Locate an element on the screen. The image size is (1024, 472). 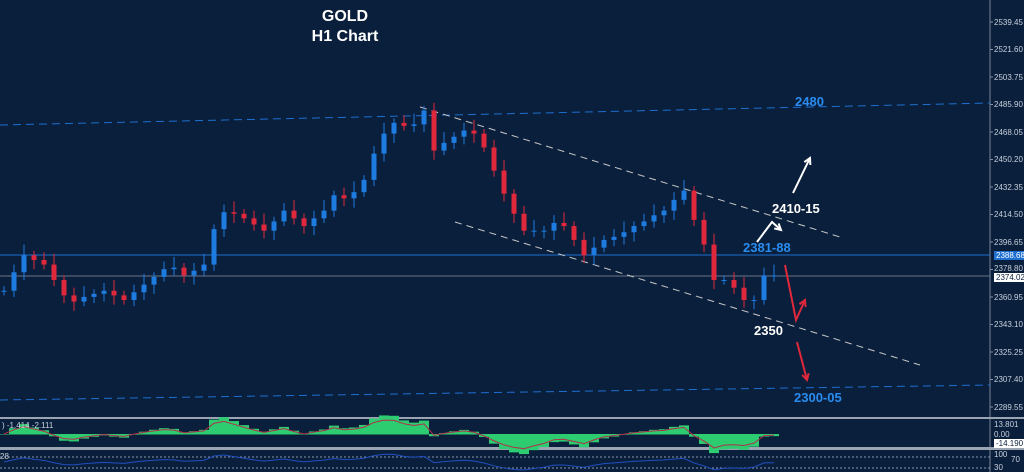
macd-signal-line is located at coordinates (389, 434).